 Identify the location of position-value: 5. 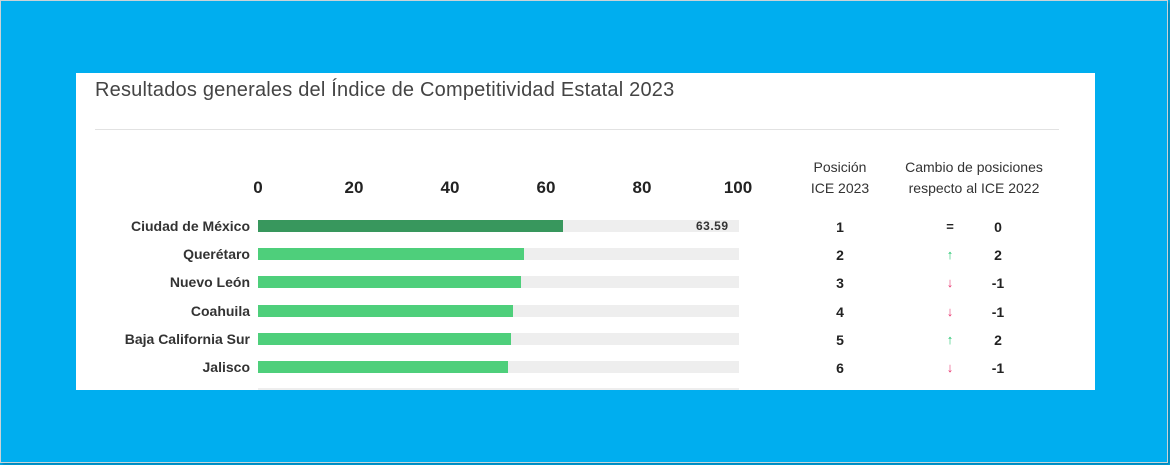
(840, 339).